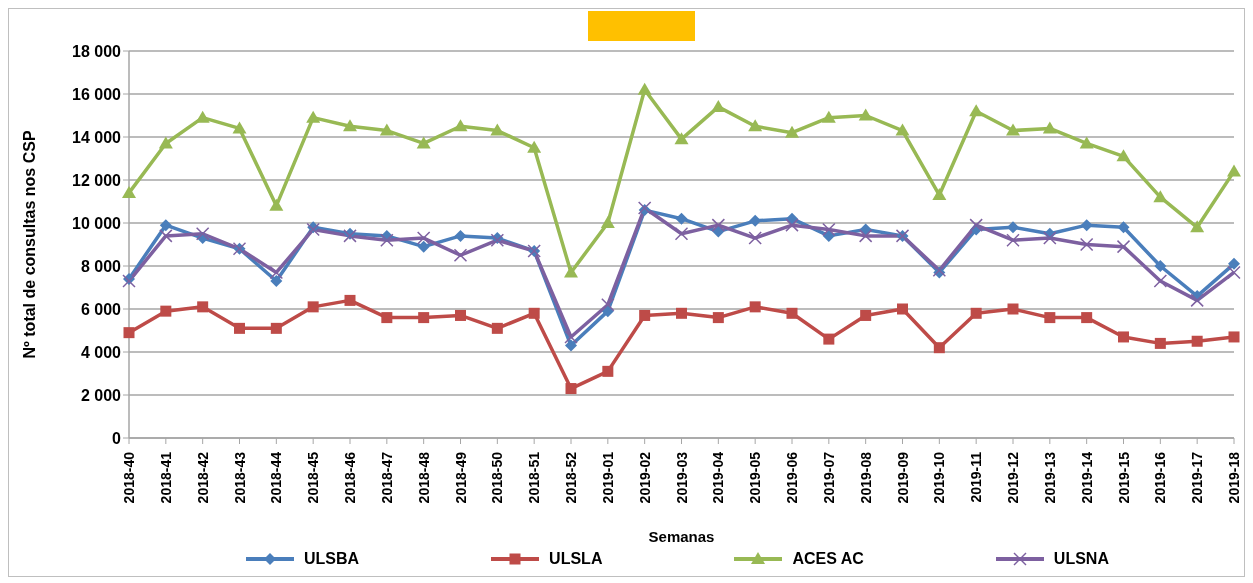 The width and height of the screenshot is (1253, 583). Describe the element at coordinates (718, 477) in the screenshot. I see `x-tick-label: 2019-04` at that location.